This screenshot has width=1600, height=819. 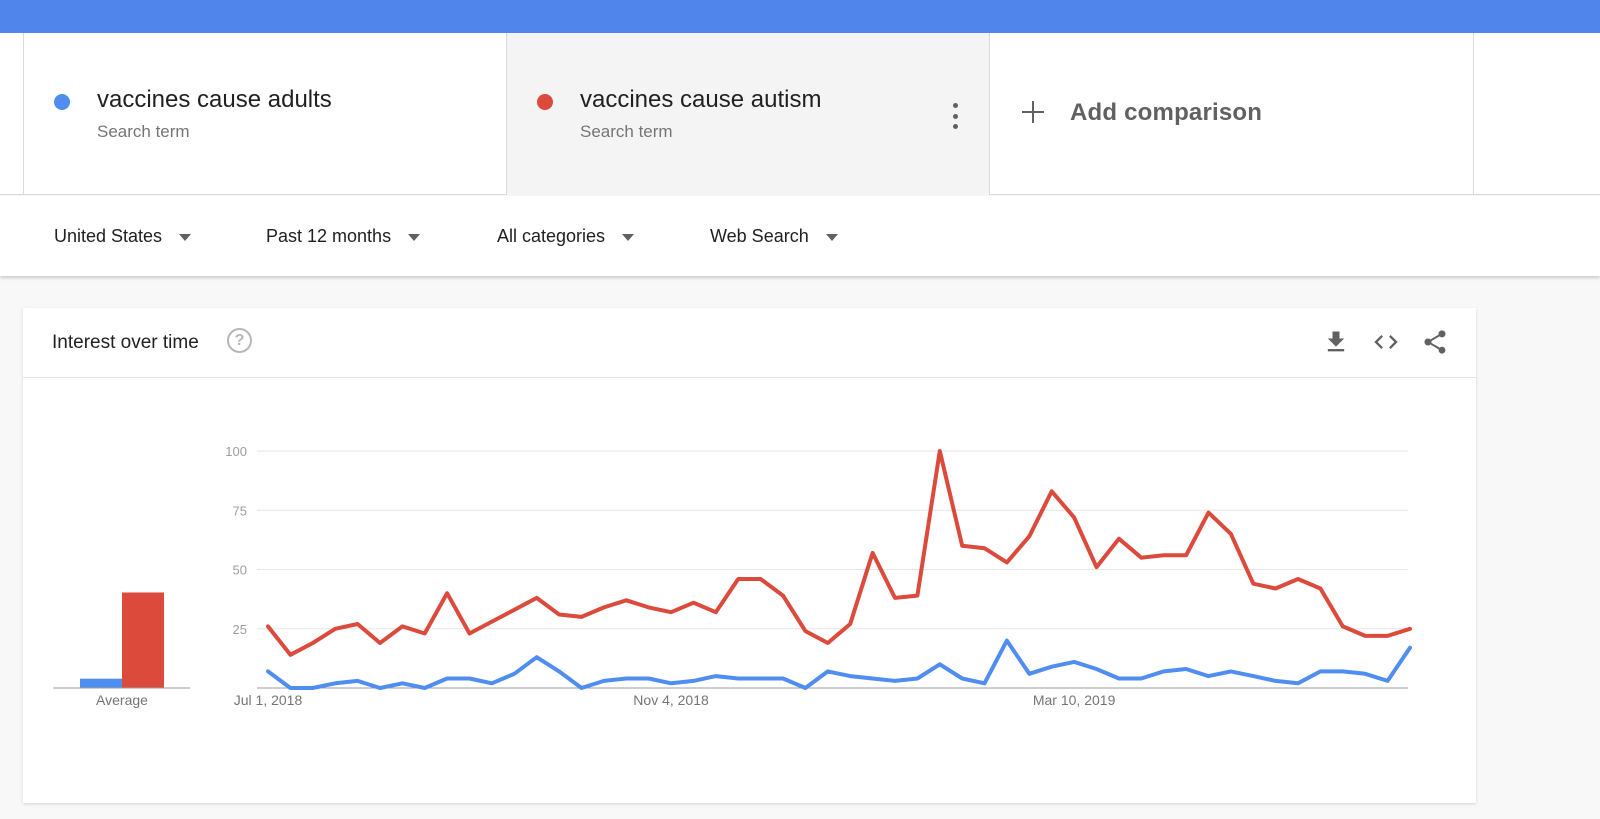 I want to click on term-2-type: Search term, so click(x=626, y=131).